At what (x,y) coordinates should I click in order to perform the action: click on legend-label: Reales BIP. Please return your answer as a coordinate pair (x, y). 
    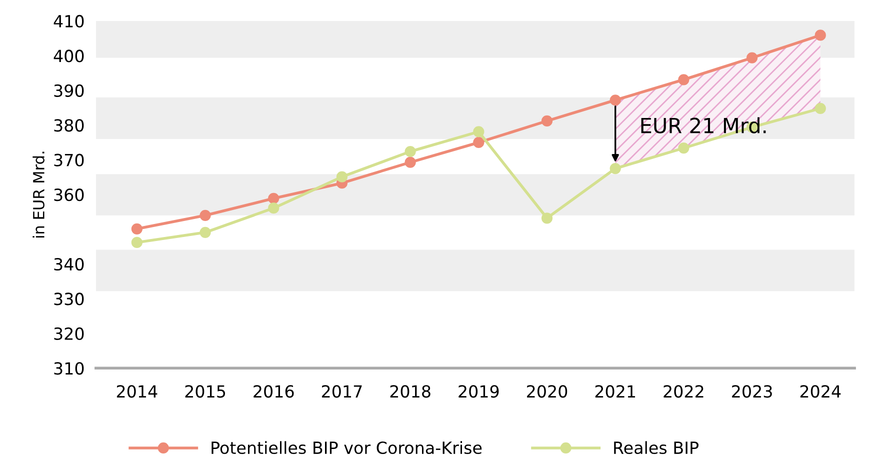
    Looking at the image, I should click on (656, 447).